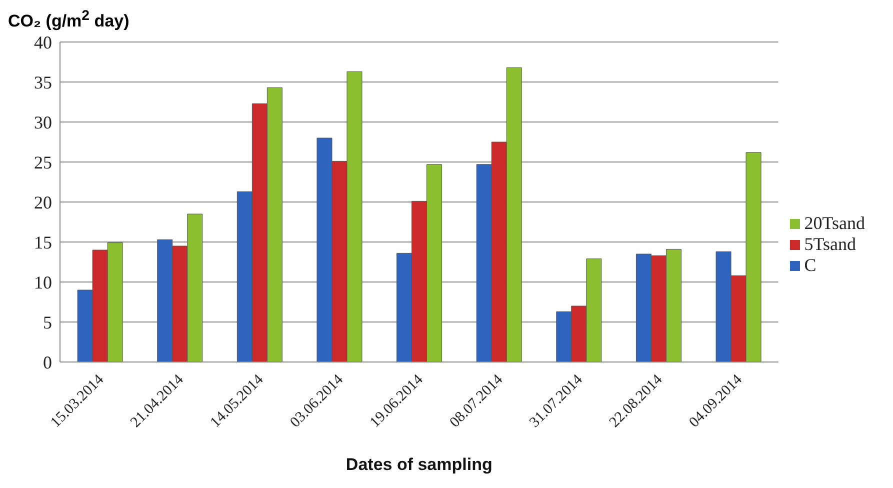 The width and height of the screenshot is (893, 488). What do you see at coordinates (69, 20) in the screenshot?
I see `y-axis-title: CO₂ (g/m$^{2}$ day)` at bounding box center [69, 20].